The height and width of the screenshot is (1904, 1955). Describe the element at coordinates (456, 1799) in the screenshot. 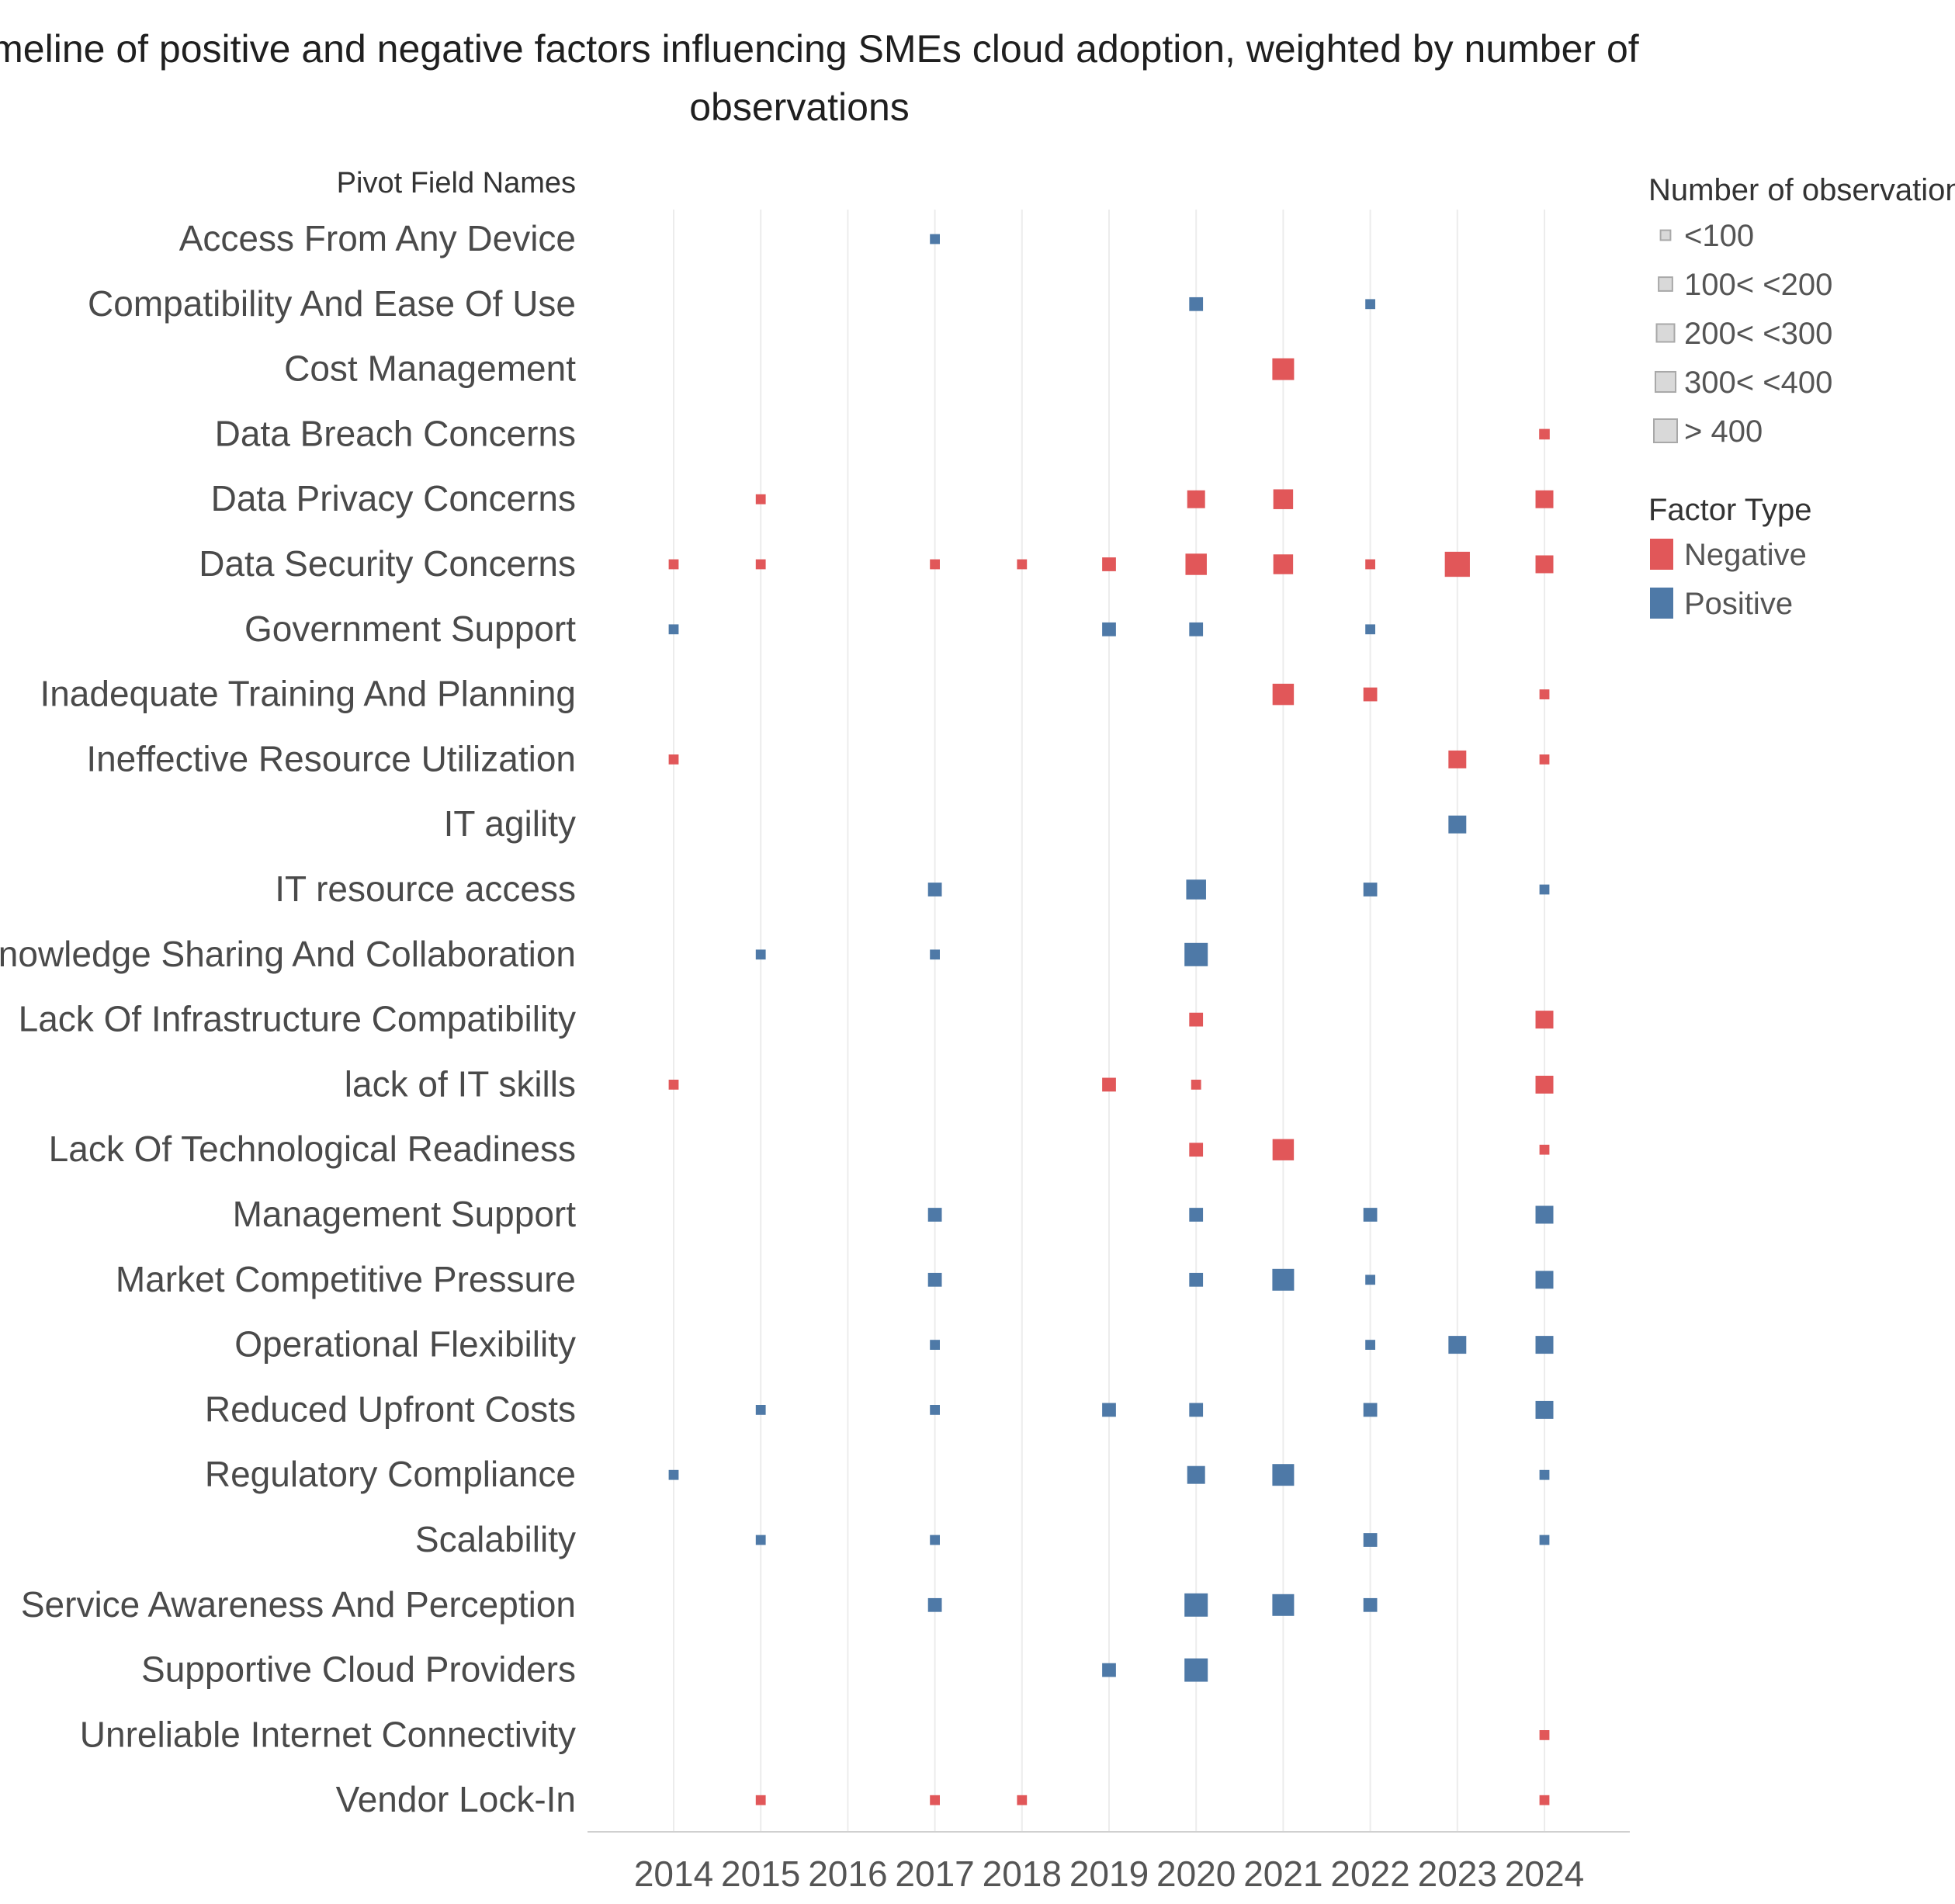

I see `row-label-vendor-lock-in: Vendor Lock-In` at that location.